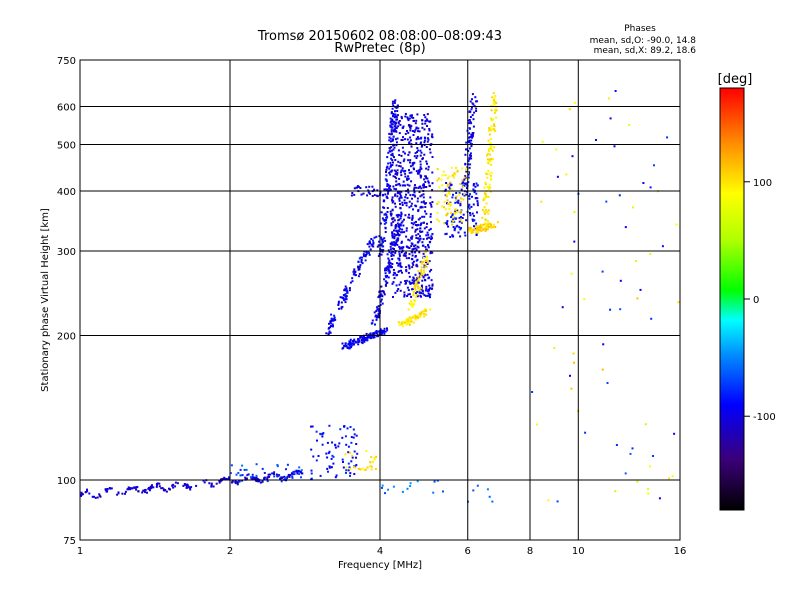 Image resolution: width=800 pixels, height=600 pixels. What do you see at coordinates (735, 79) in the screenshot?
I see `colorbar-label: [deg]` at bounding box center [735, 79].